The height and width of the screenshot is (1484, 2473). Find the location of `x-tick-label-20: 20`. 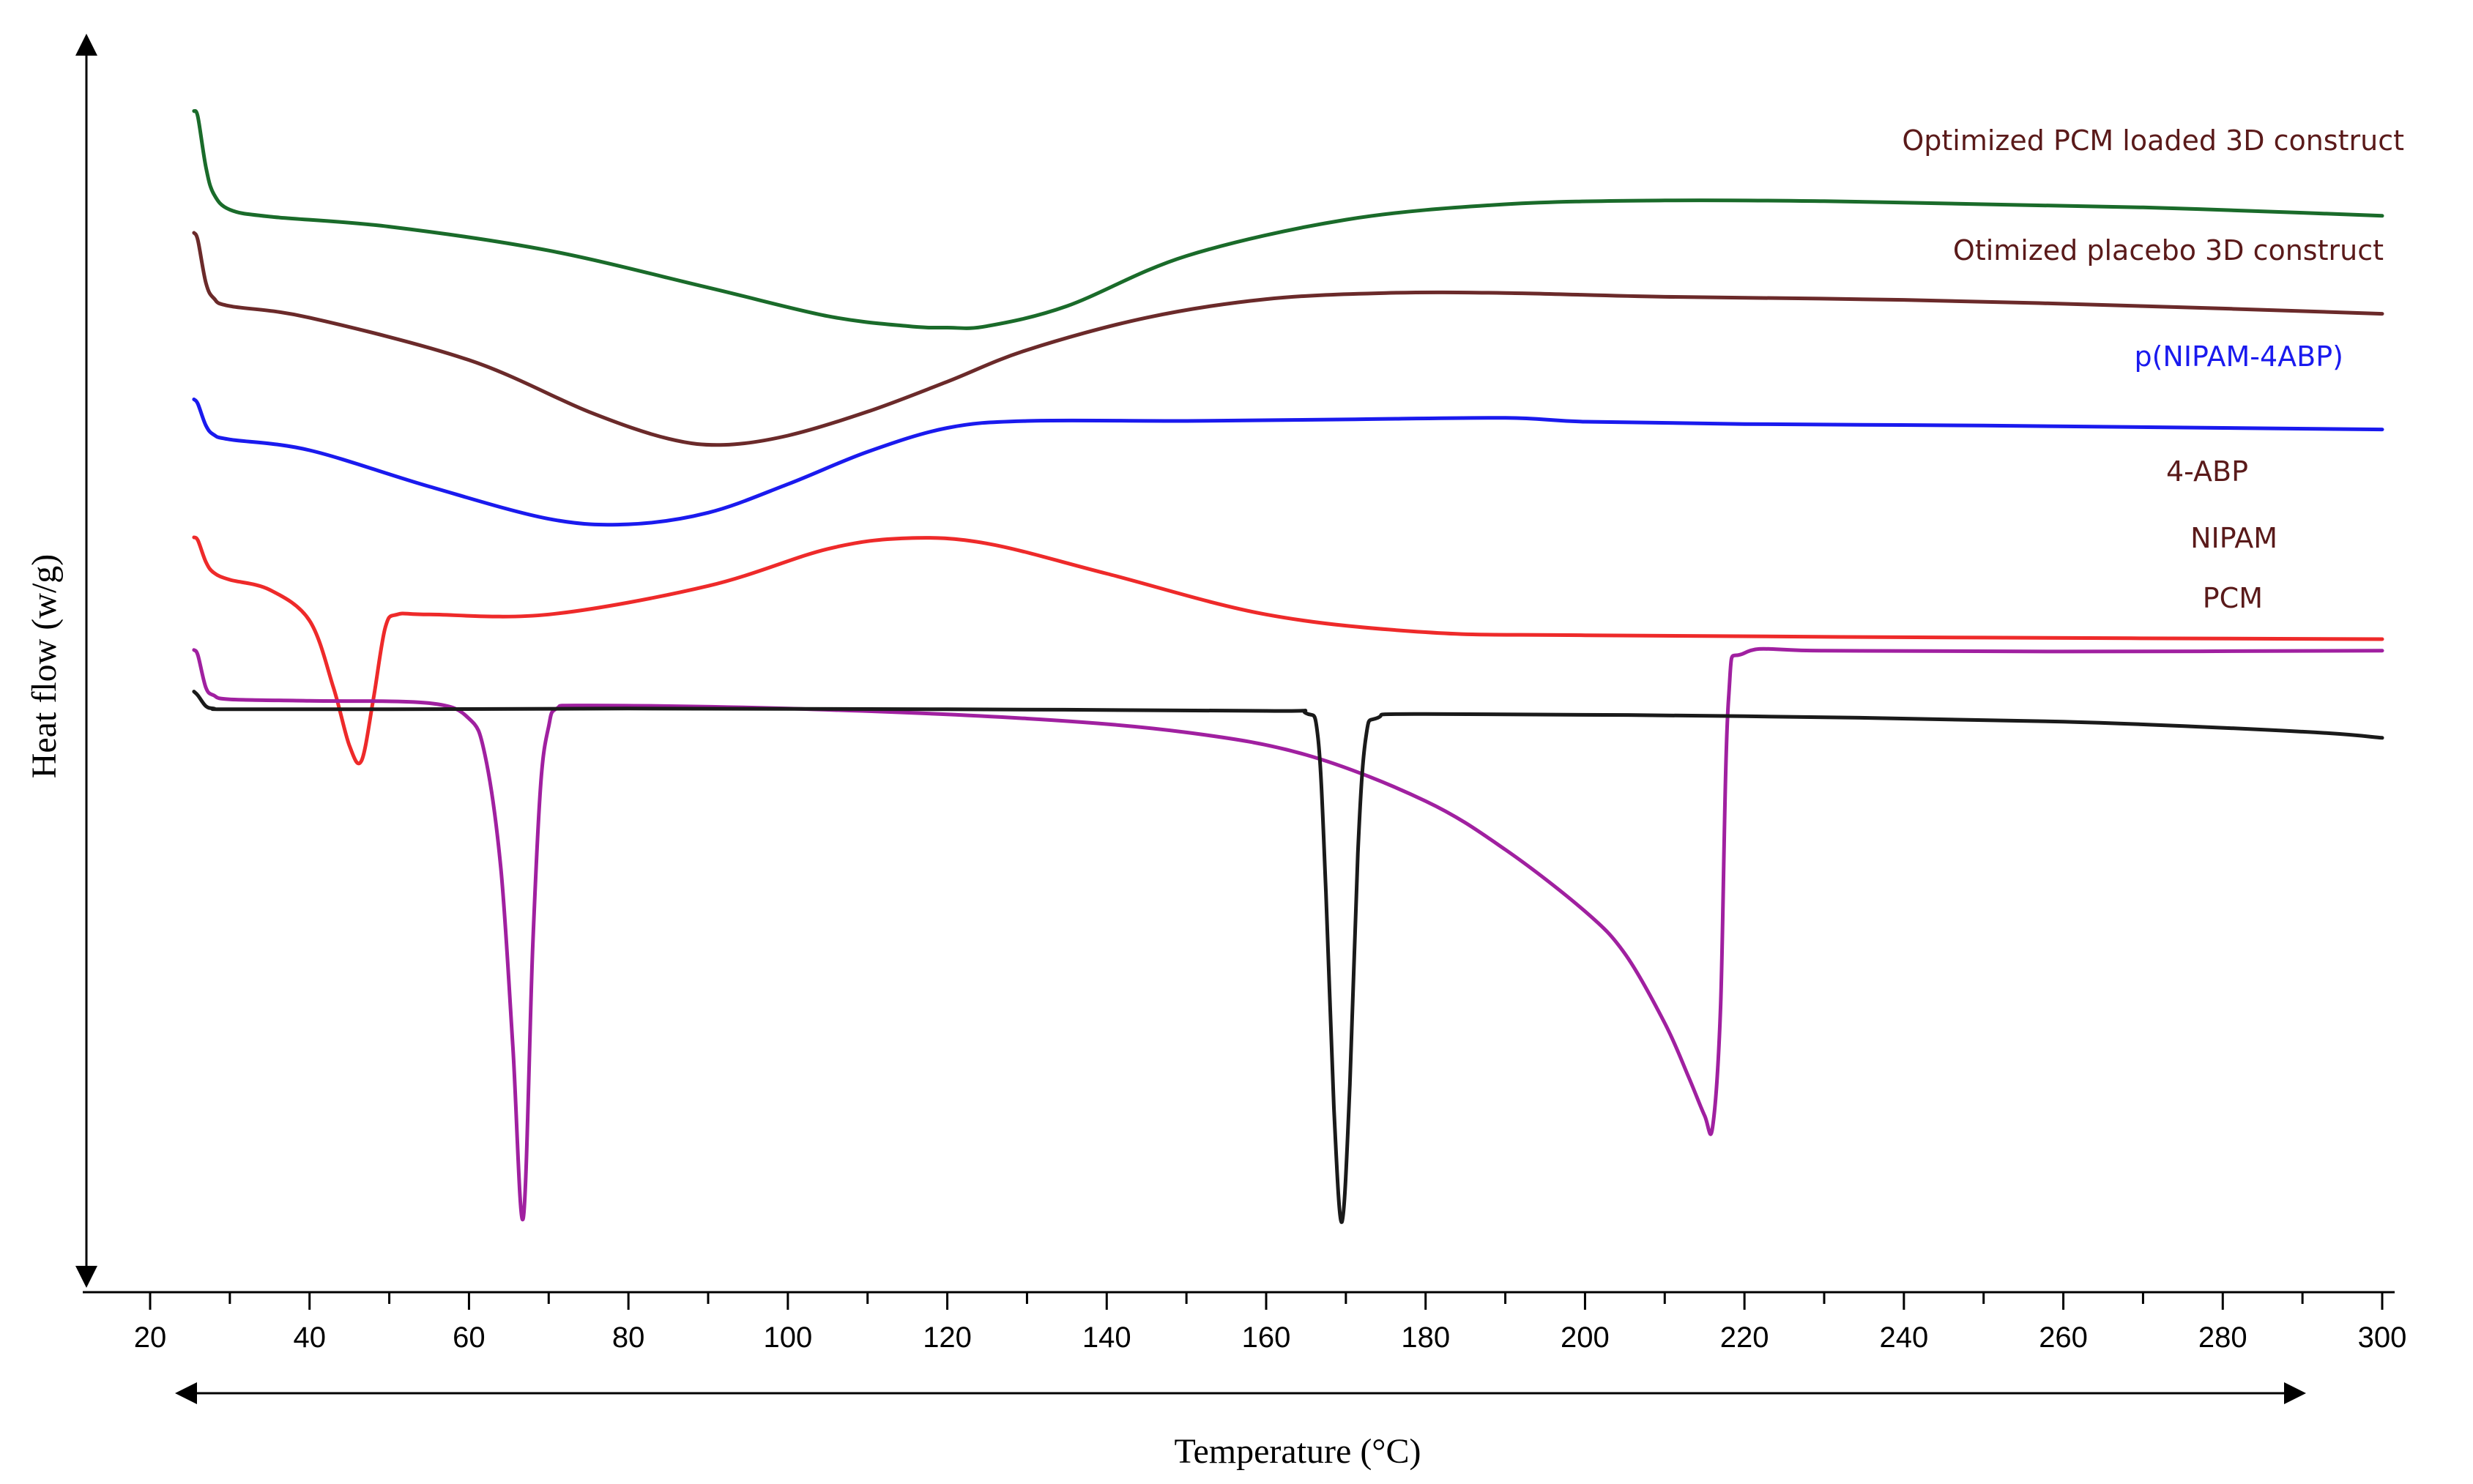

x-tick-label-20: 20 is located at coordinates (150, 1337).